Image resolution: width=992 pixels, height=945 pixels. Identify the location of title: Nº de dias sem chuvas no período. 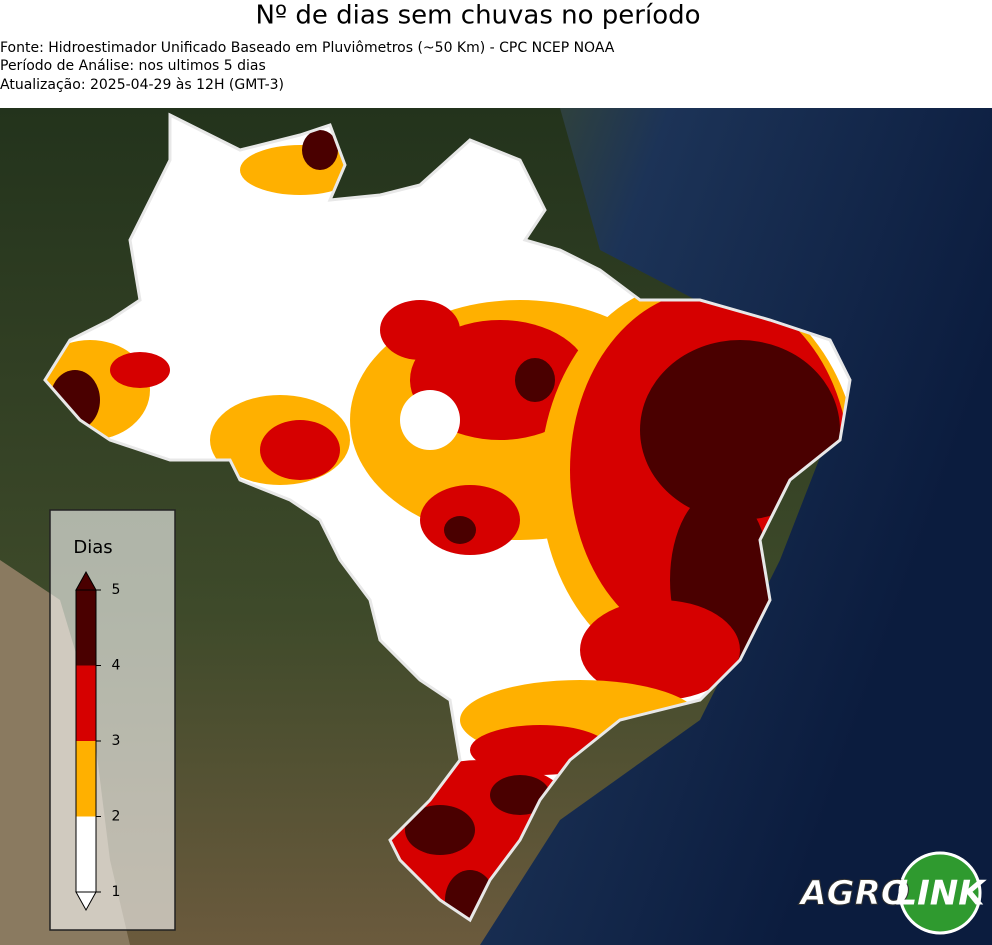
(477, 16).